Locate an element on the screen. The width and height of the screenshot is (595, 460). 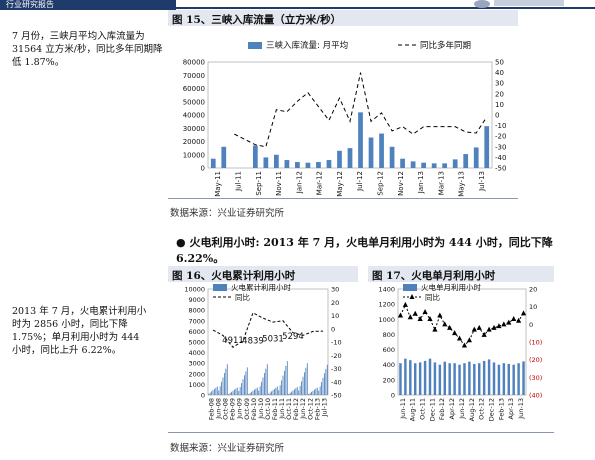
y-left-tick-label: 50000 is located at coordinates (194, 102).